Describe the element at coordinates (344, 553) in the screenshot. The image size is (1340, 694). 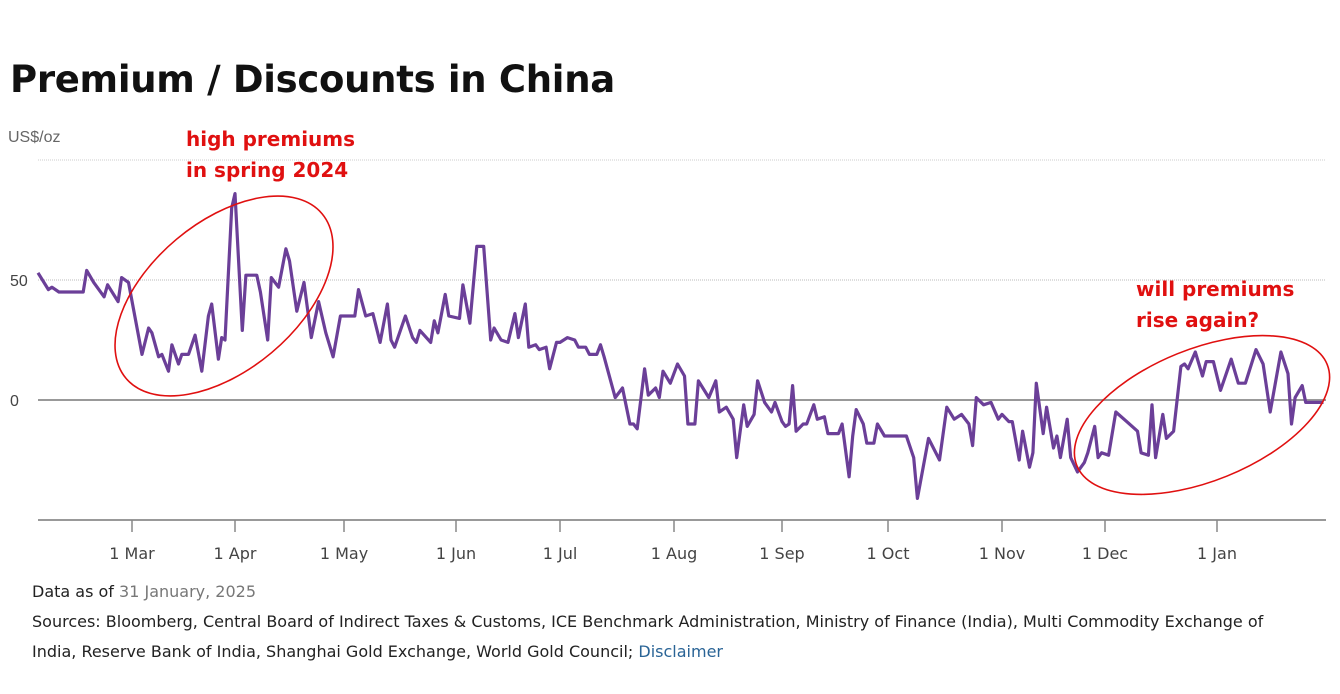
I see `x-tick-label: 1 May` at that location.